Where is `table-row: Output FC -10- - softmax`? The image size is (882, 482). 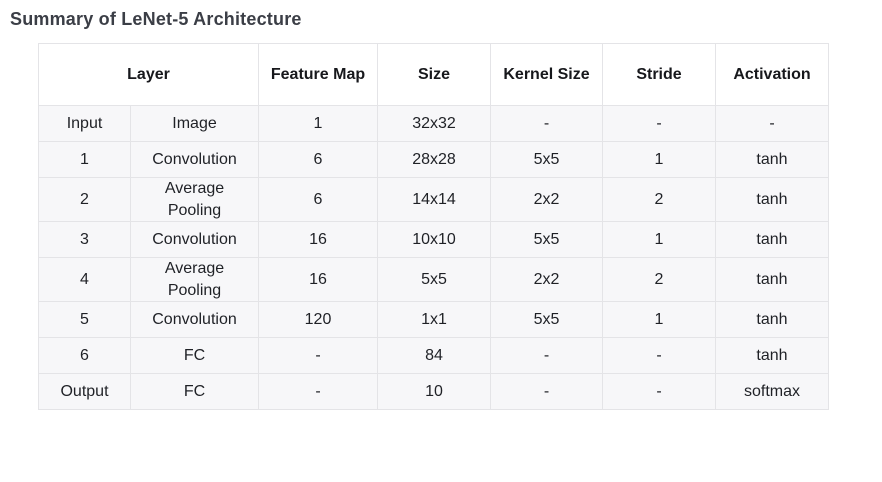
table-row: Output FC -10- - softmax is located at coordinates (433, 392).